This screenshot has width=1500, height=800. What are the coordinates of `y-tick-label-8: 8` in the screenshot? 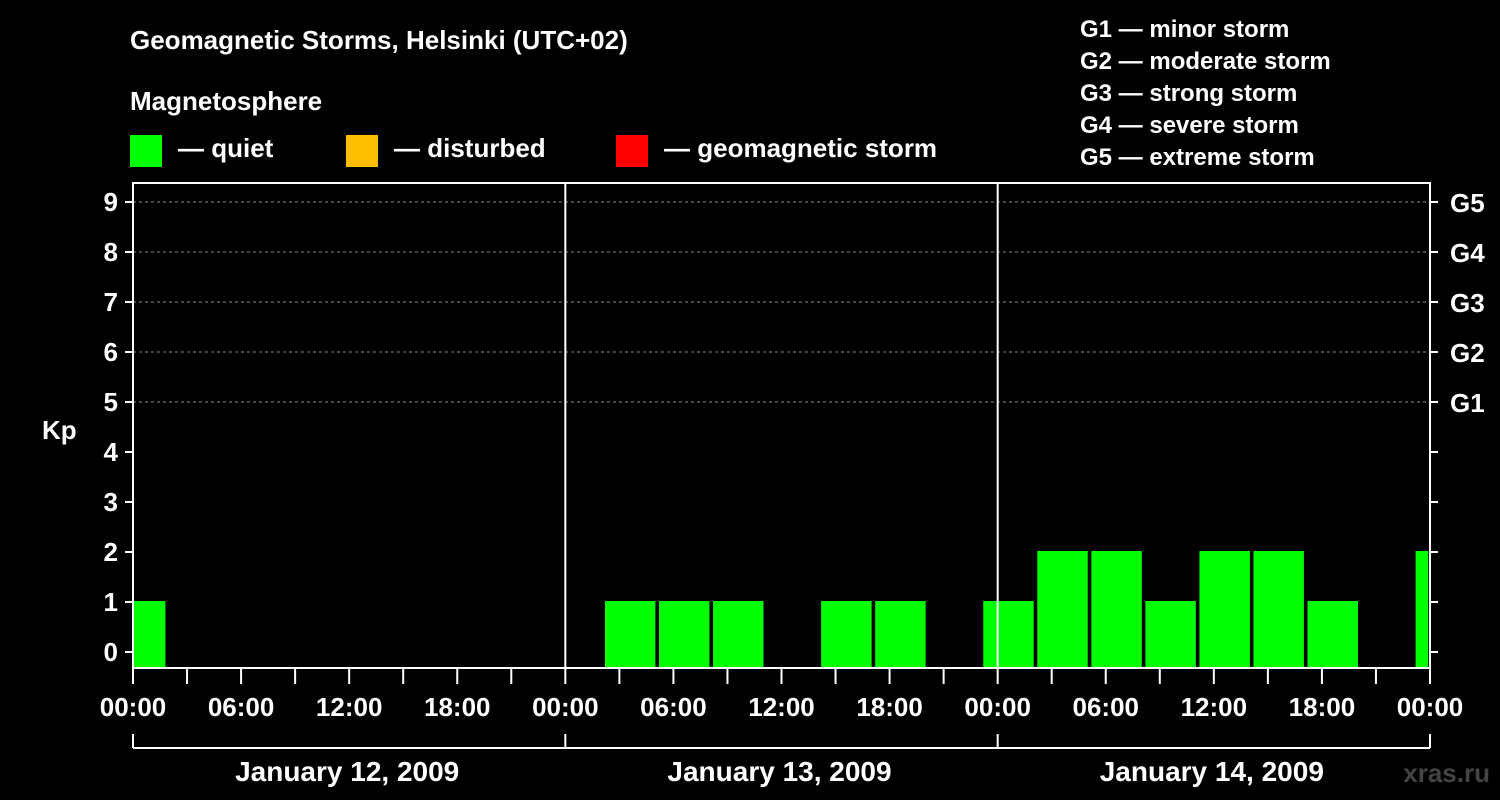 It's located at (111, 252).